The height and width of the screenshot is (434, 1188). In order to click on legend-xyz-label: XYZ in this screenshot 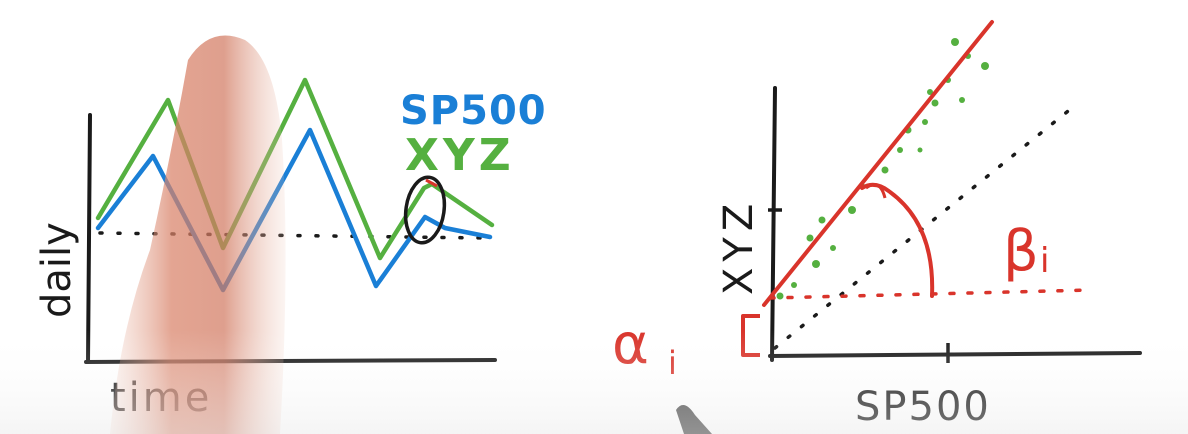, I will do `click(460, 155)`.